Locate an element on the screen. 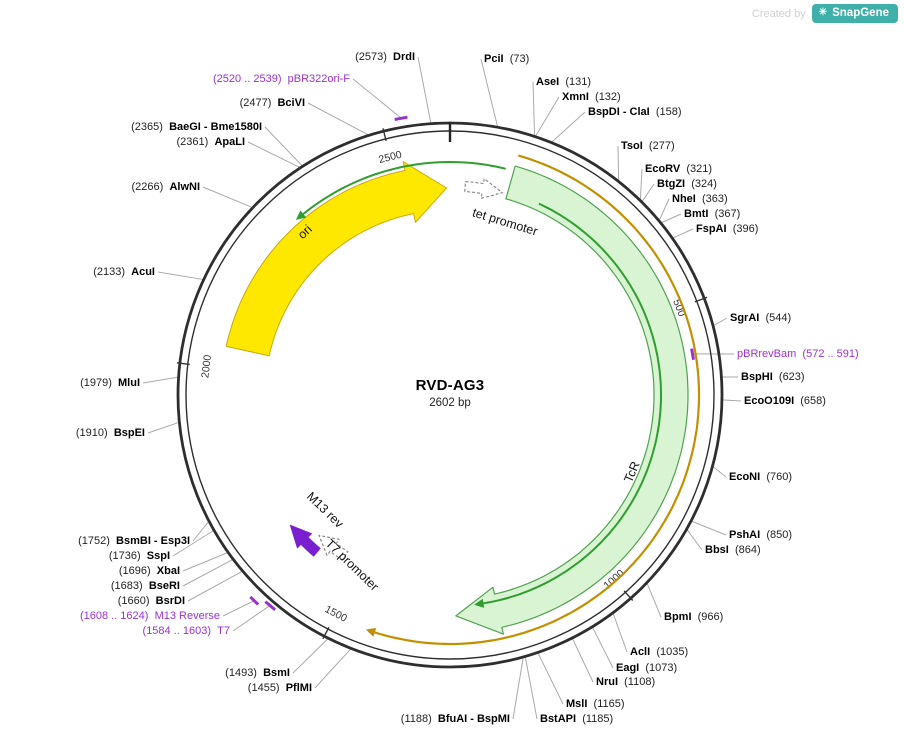 The width and height of the screenshot is (904, 737). site-position: (1455) is located at coordinates (263, 688).